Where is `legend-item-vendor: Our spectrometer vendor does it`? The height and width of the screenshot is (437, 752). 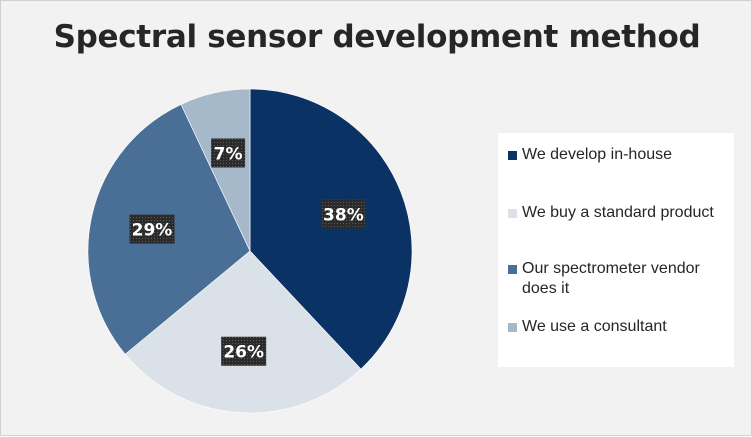 legend-item-vendor: Our spectrometer vendor does it is located at coordinates (619, 279).